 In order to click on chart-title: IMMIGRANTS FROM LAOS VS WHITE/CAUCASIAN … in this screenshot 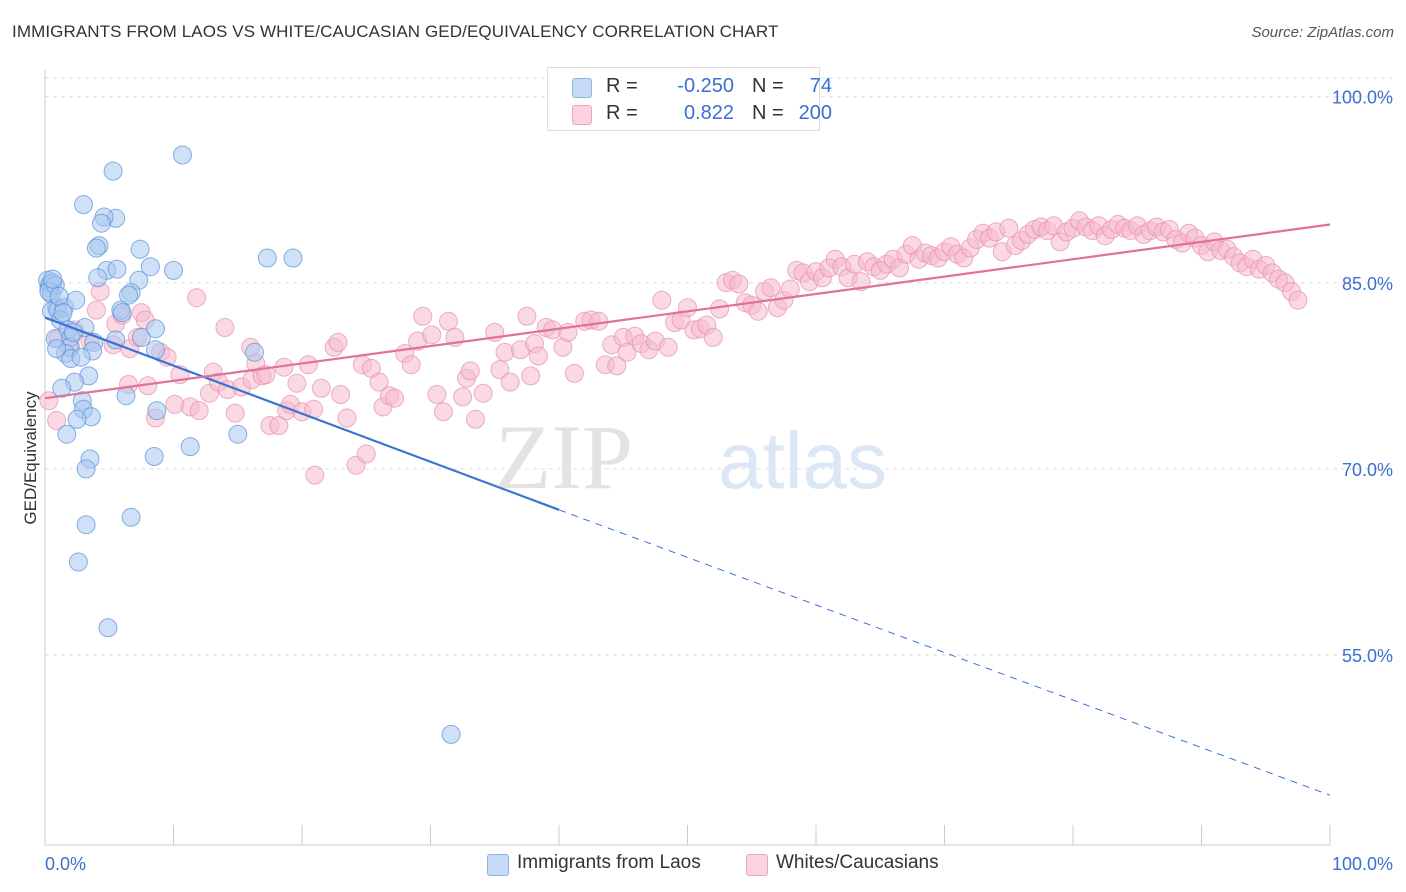, I will do `click(395, 31)`.